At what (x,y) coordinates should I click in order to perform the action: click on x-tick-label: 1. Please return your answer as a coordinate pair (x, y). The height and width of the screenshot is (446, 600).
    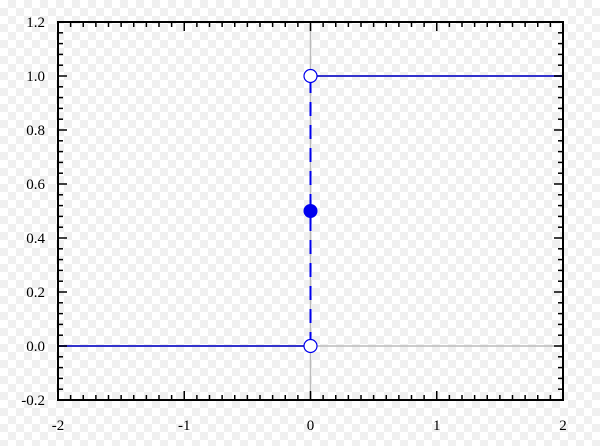
    Looking at the image, I should click on (437, 426).